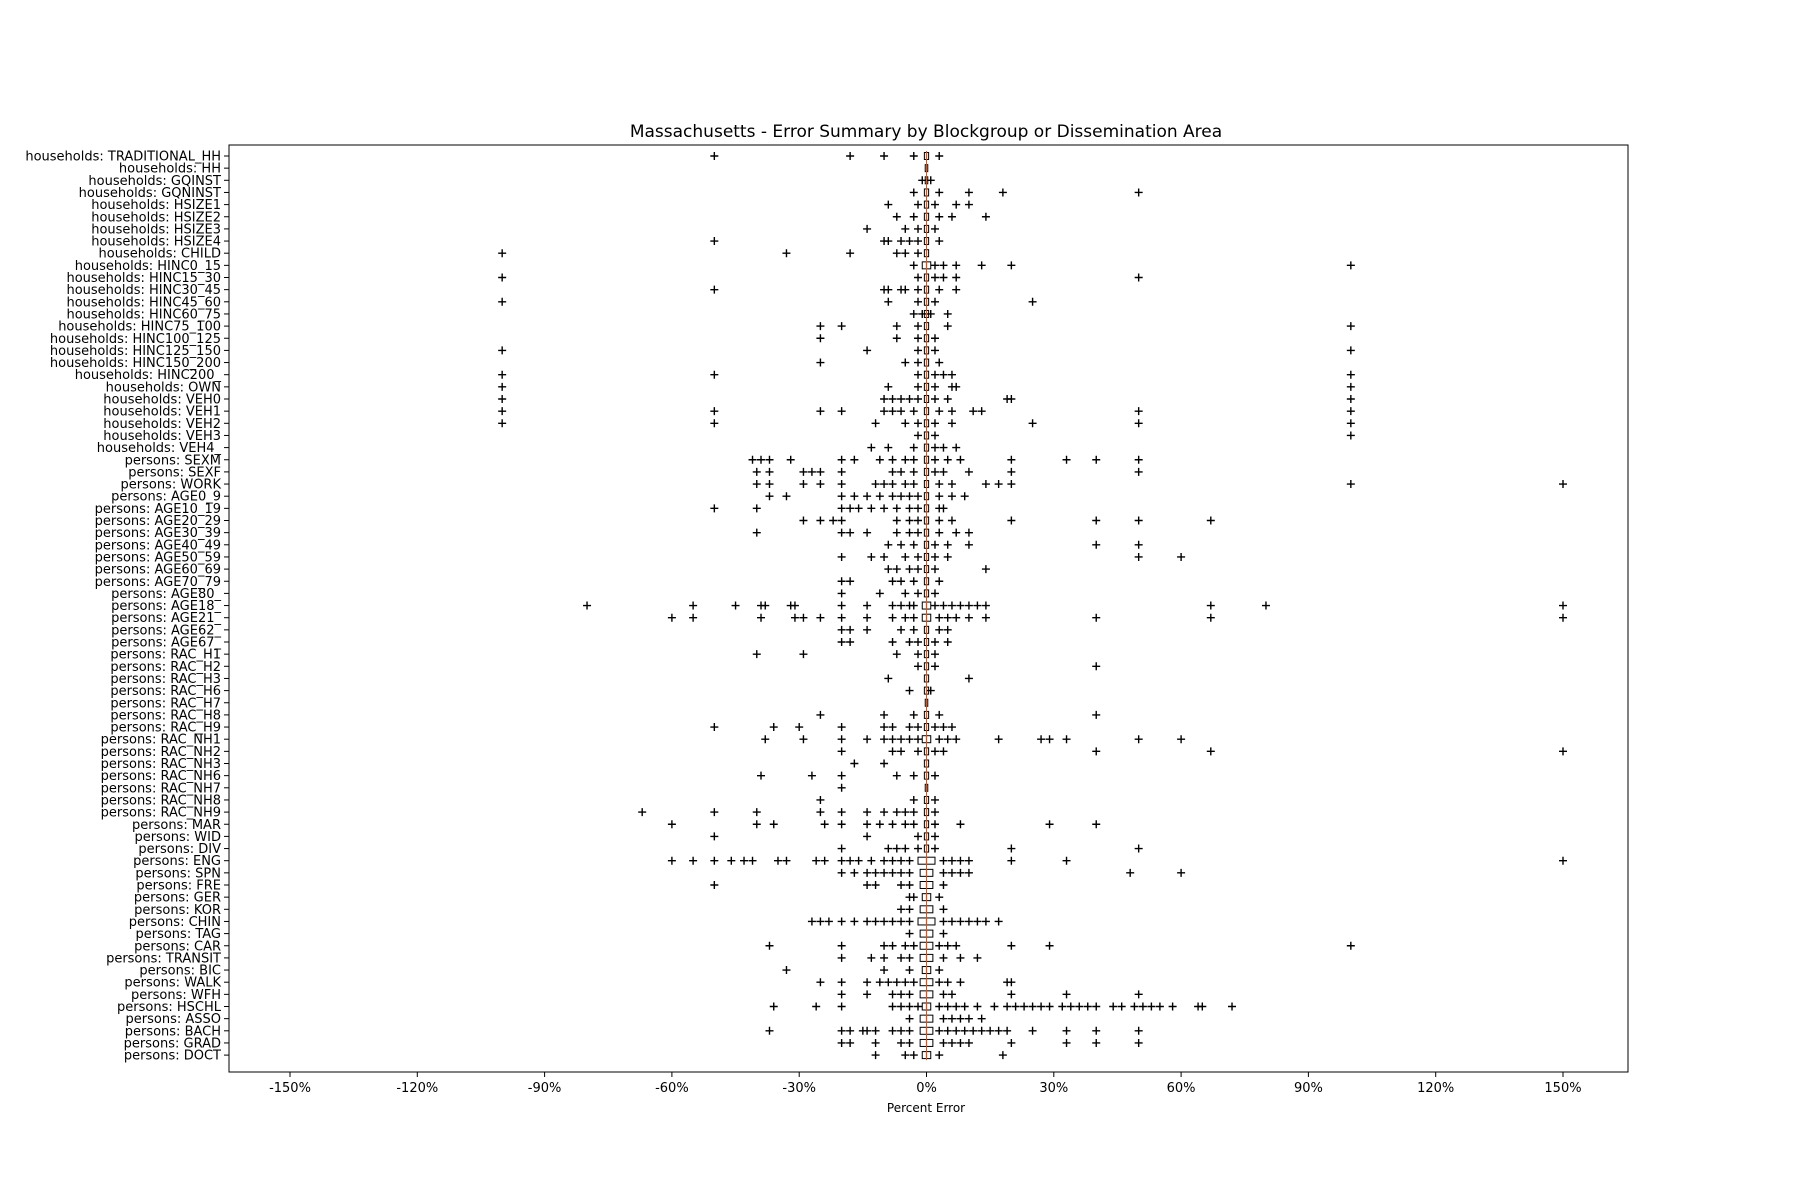 The height and width of the screenshot is (1200, 1800). Describe the element at coordinates (844, 485) in the screenshot. I see `category-row: persons: WORK` at that location.